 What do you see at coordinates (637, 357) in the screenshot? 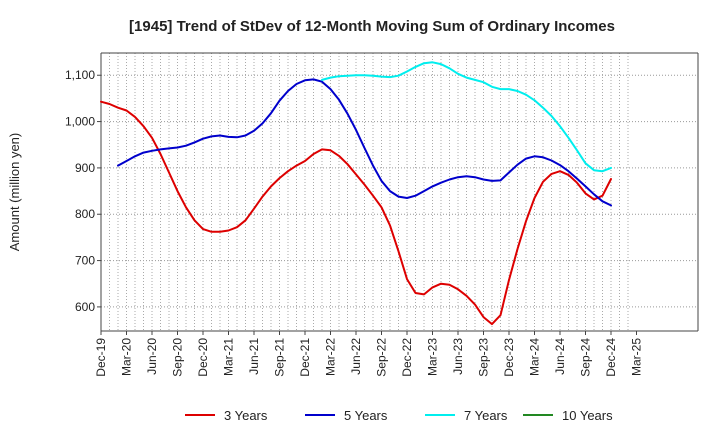
I see `x-tick-label: Mar-25` at bounding box center [637, 357].